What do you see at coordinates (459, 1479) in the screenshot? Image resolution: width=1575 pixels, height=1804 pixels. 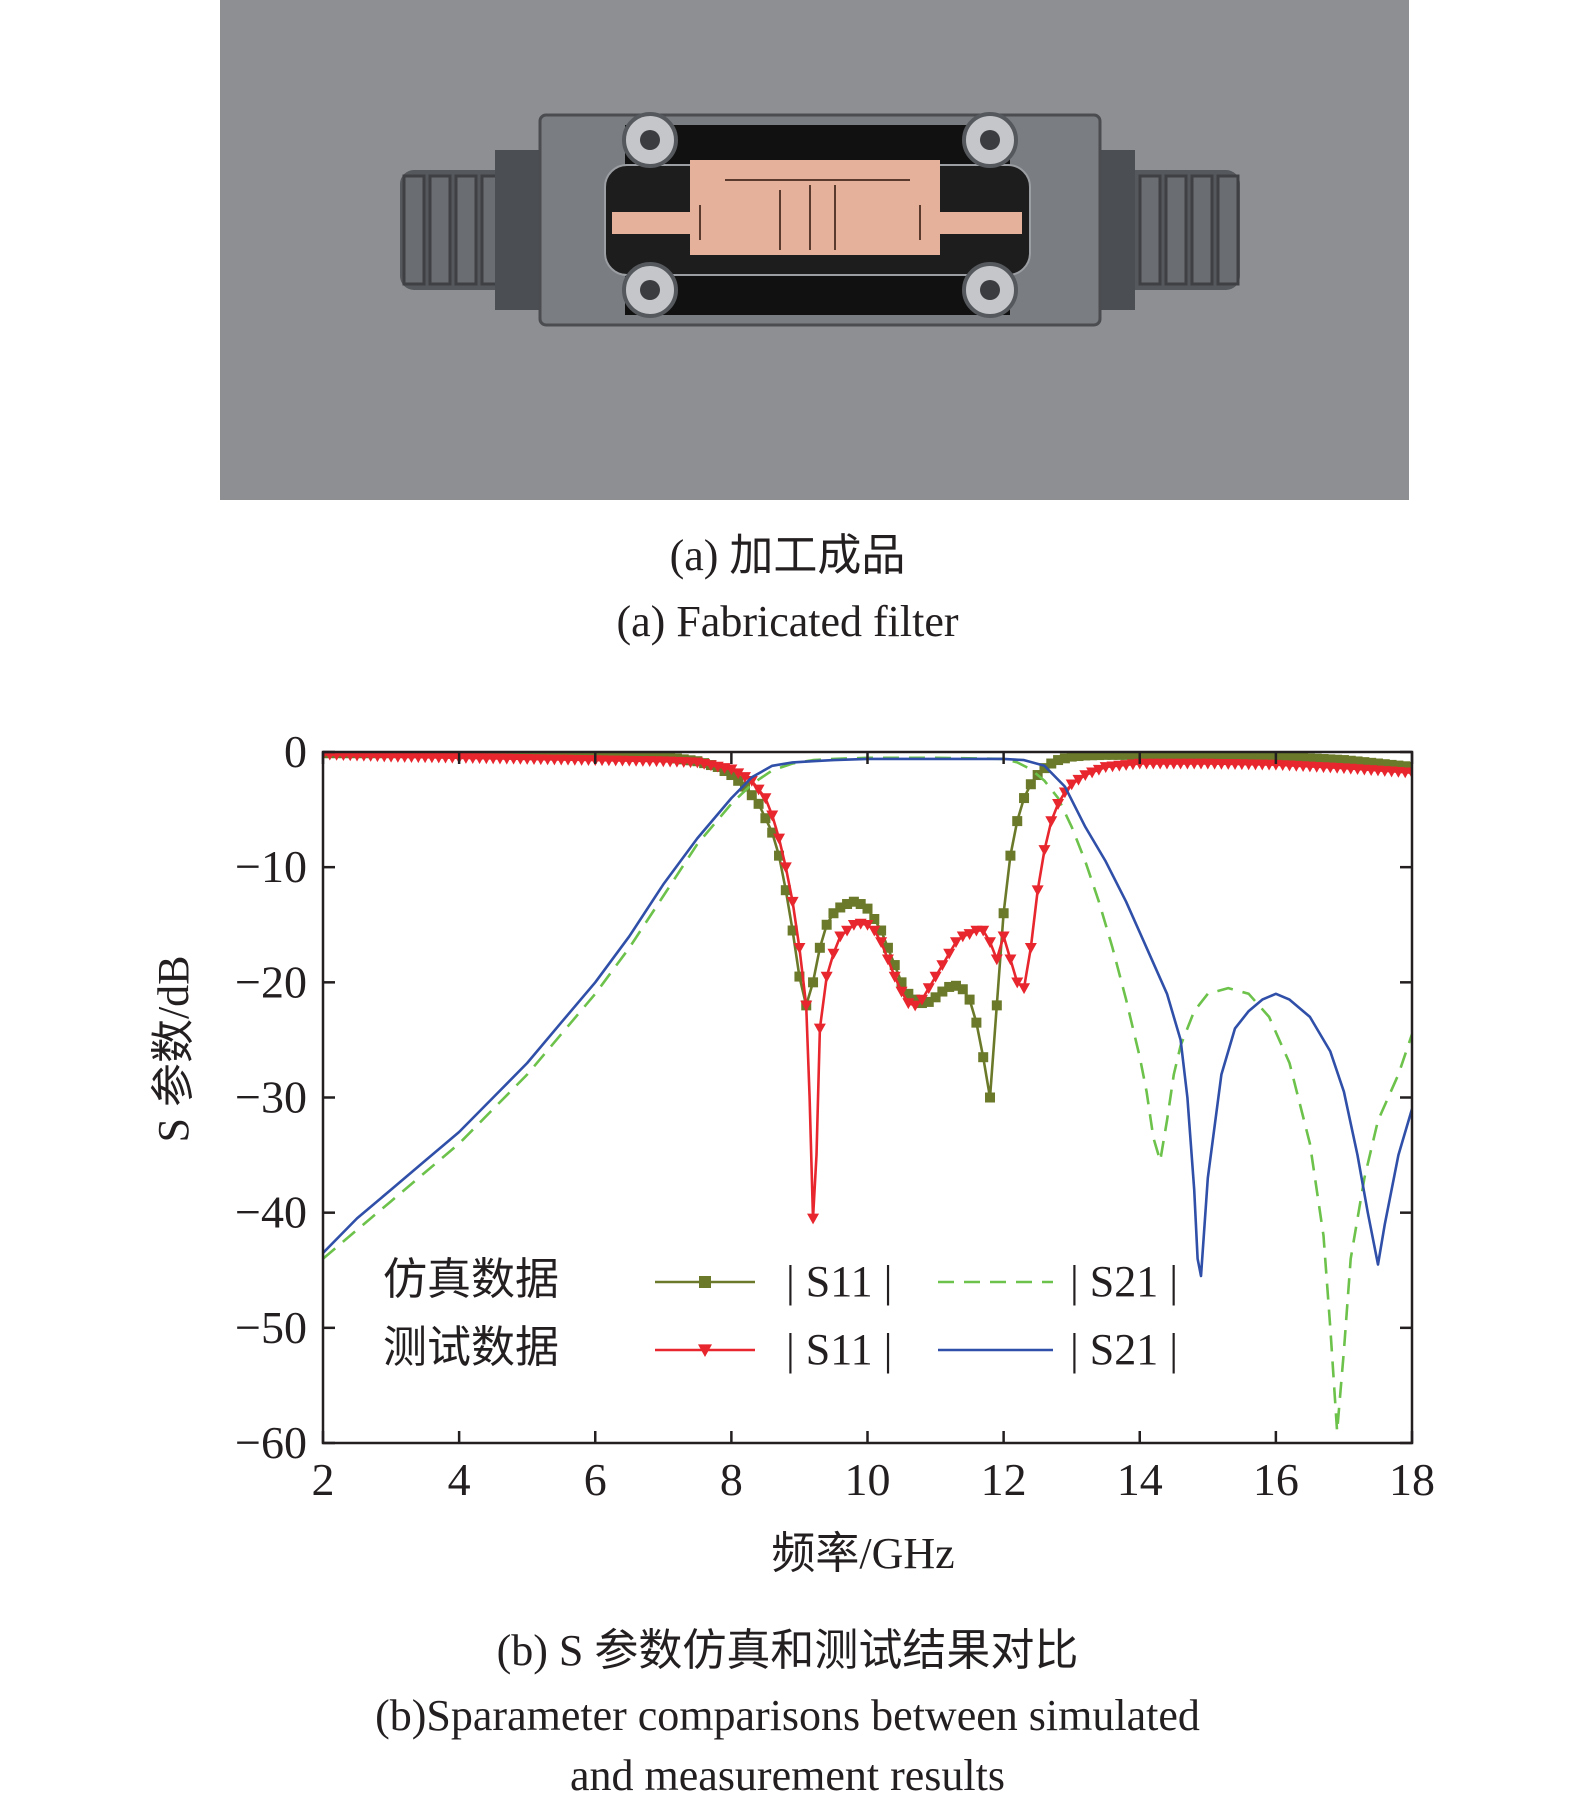 I see `x-tick-label-1: 4` at bounding box center [459, 1479].